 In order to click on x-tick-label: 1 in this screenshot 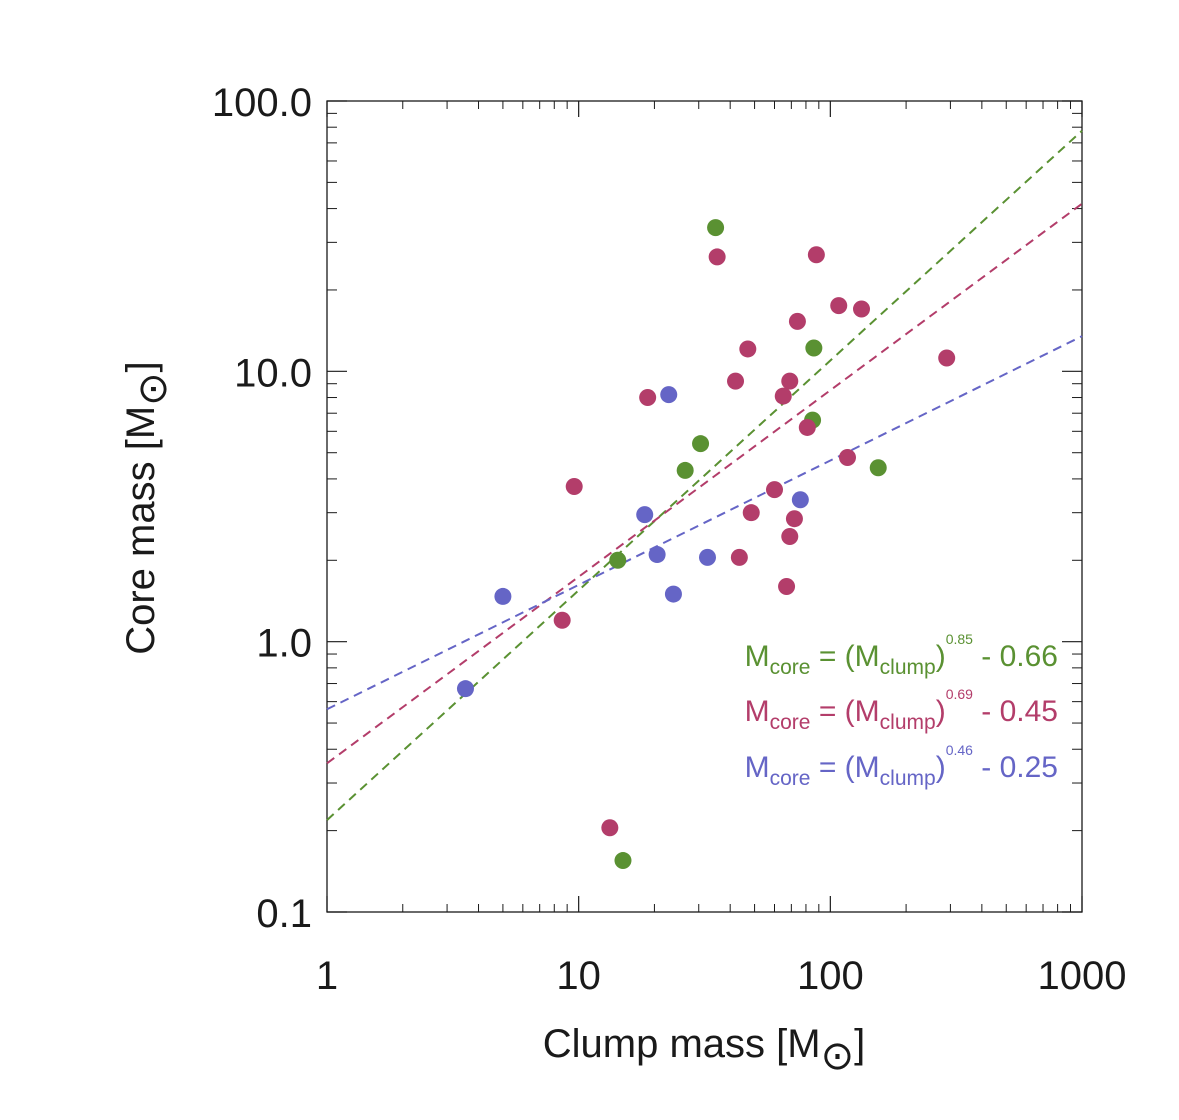, I will do `click(327, 976)`.